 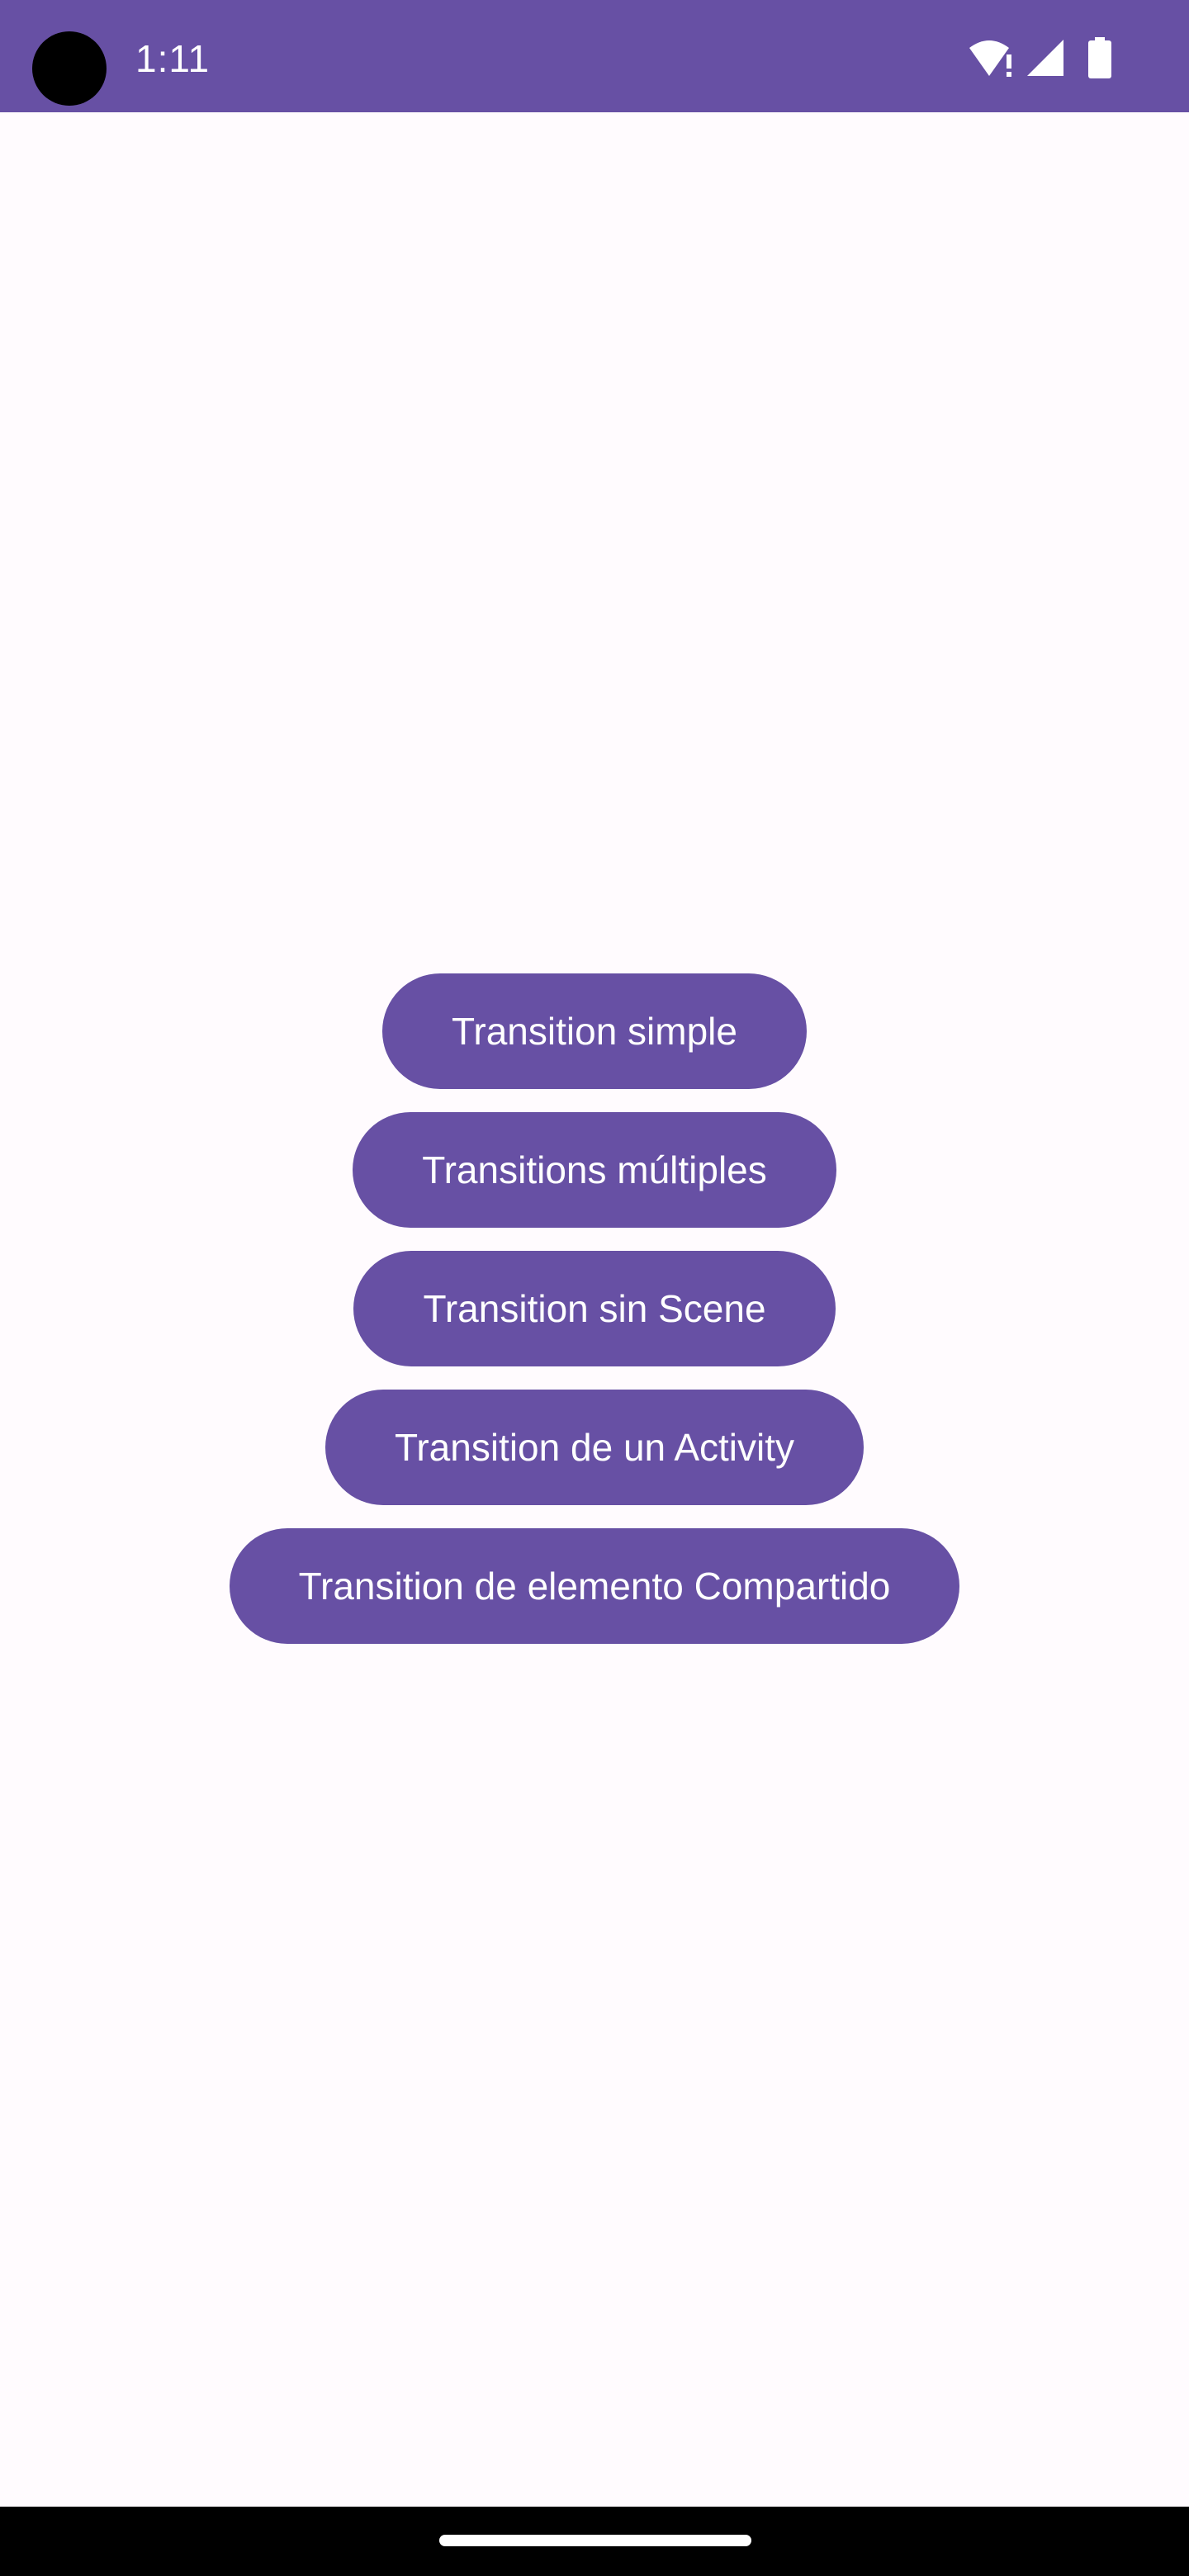 I want to click on transition-shared-element-button: Transition de elemento Compartido, so click(x=594, y=1586).